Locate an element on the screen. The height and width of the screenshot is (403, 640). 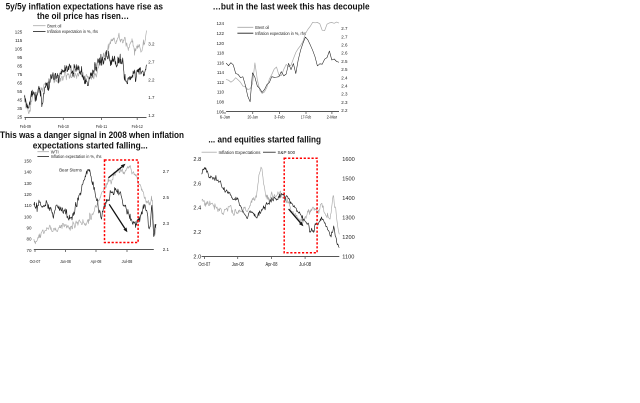
svg-text: 20-Jan is located at coordinates (252, 116).